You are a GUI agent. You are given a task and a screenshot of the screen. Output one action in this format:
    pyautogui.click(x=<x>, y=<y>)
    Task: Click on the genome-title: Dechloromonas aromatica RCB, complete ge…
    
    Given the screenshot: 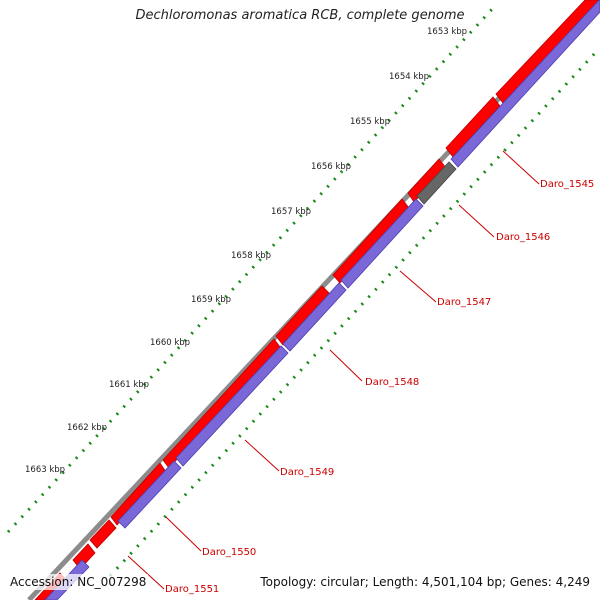 What is the action you would take?
    pyautogui.click(x=300, y=15)
    